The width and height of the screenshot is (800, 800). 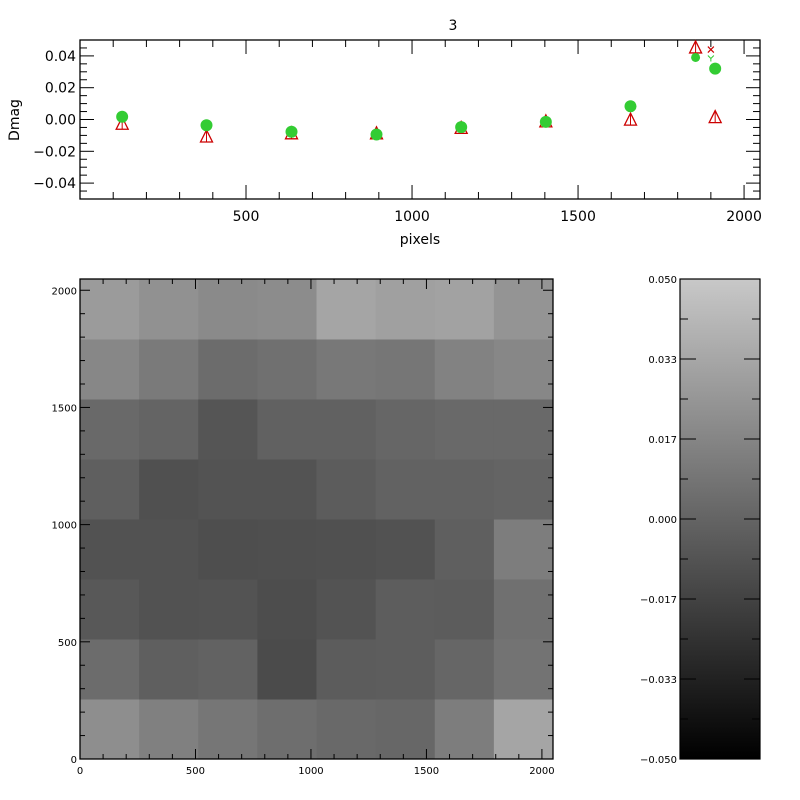 What do you see at coordinates (662, 440) in the screenshot?
I see `colorbar-tick-label: 0.017` at bounding box center [662, 440].